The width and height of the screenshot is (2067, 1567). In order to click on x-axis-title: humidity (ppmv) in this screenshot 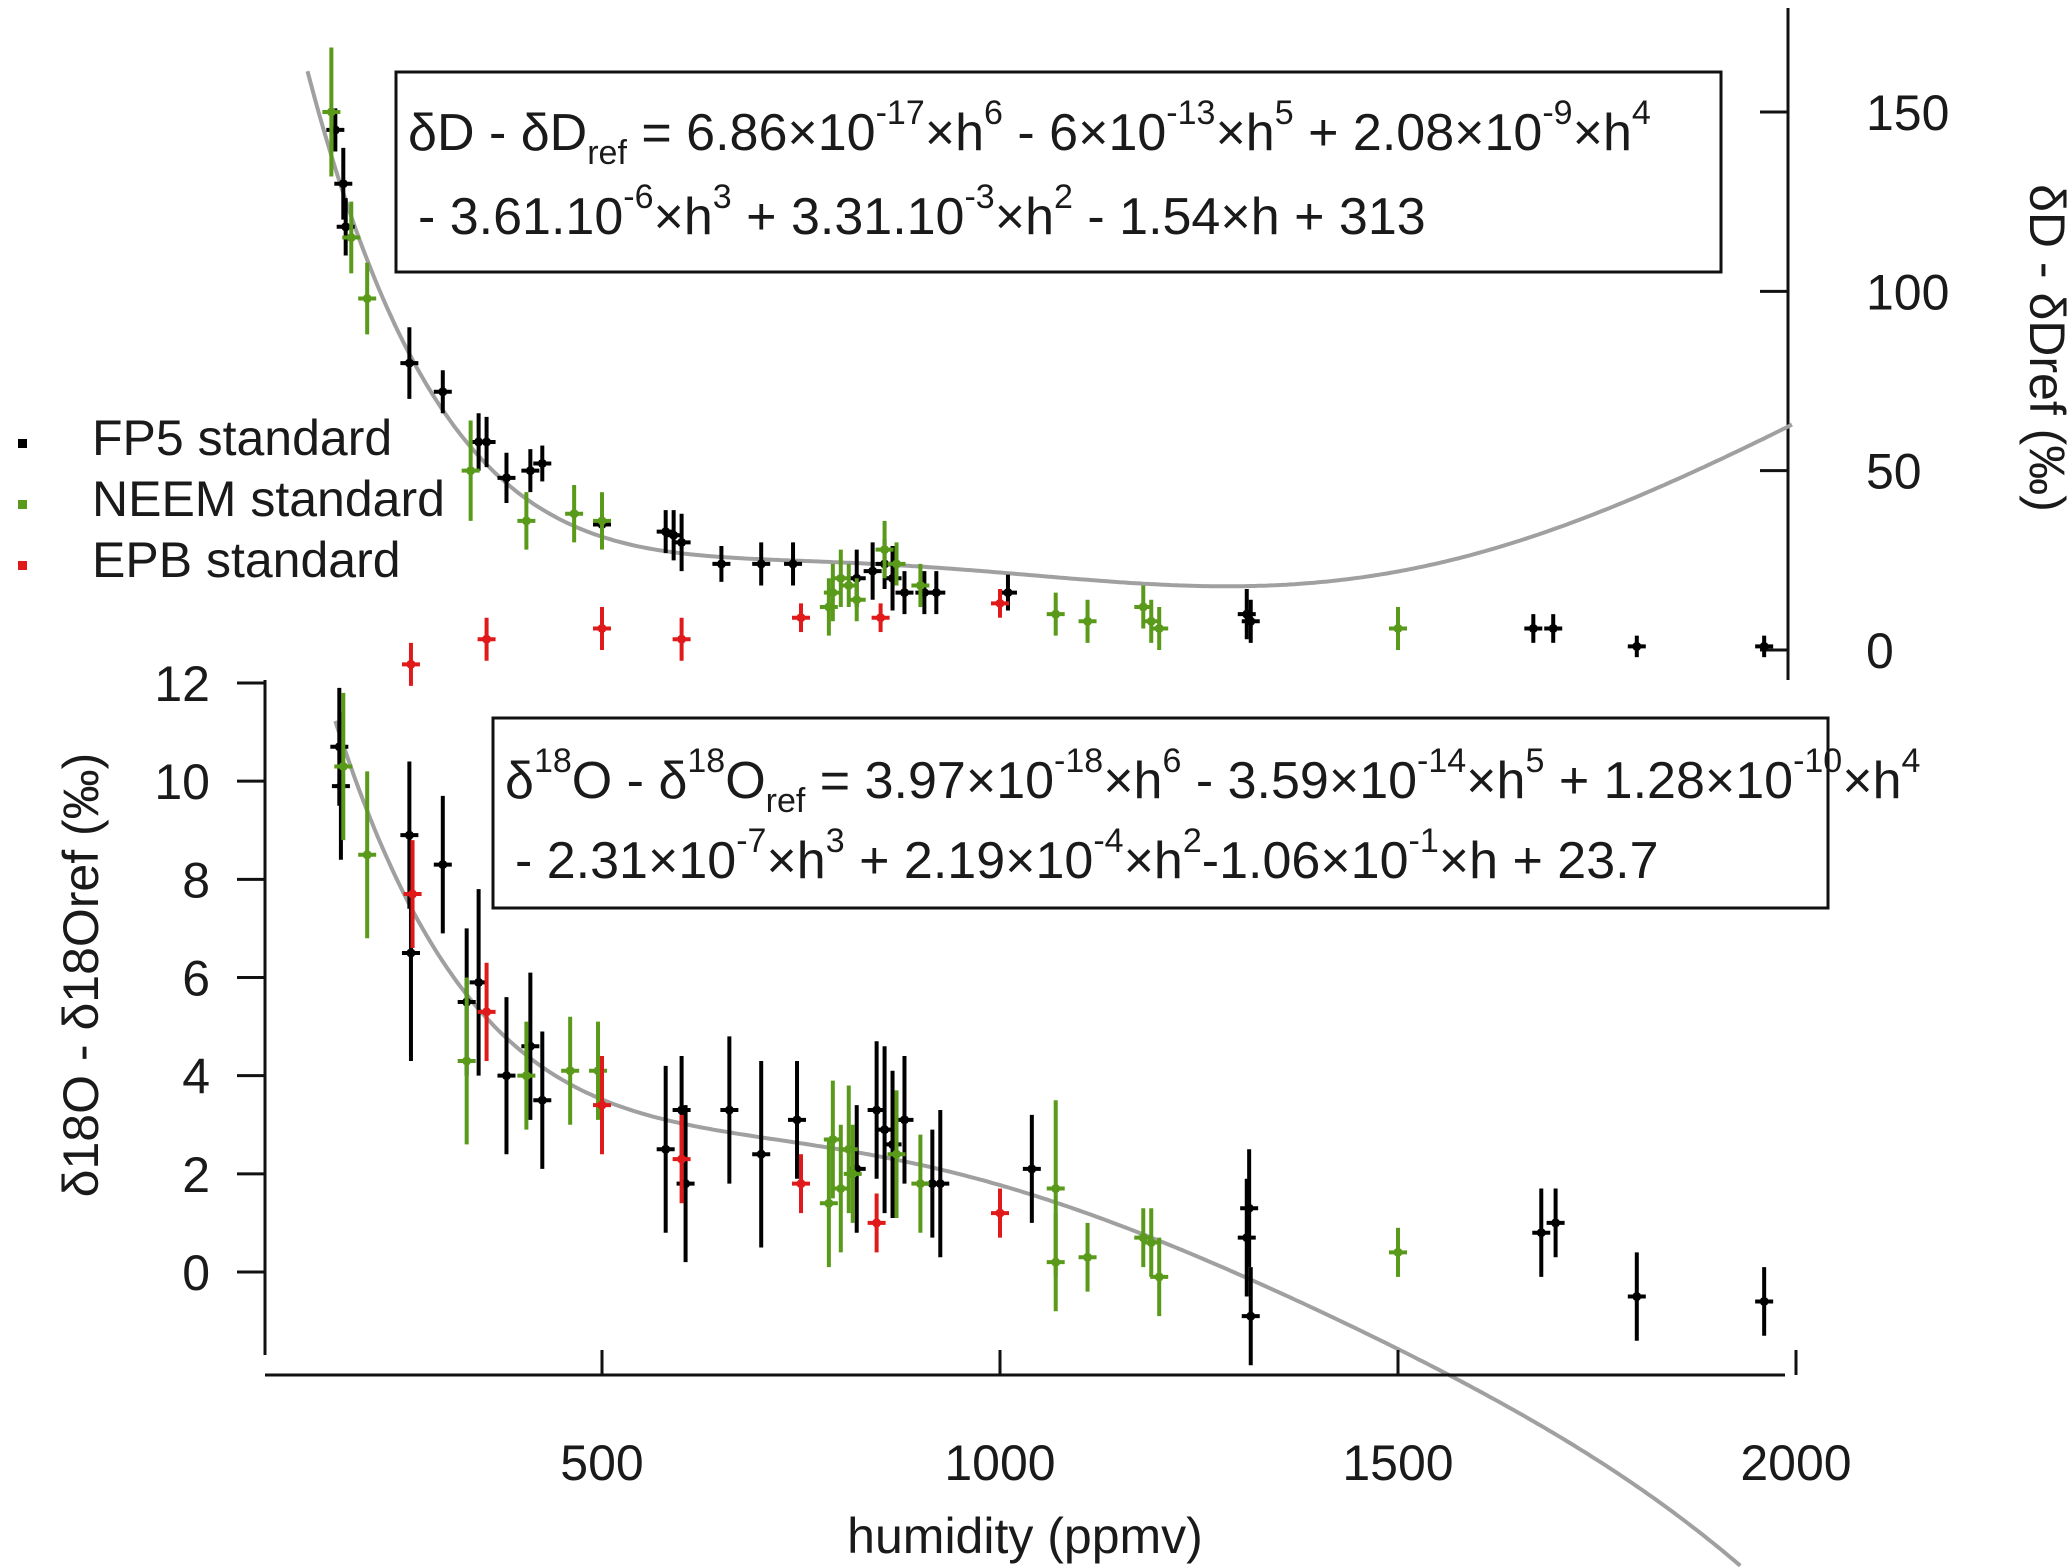, I will do `click(1025, 1536)`.